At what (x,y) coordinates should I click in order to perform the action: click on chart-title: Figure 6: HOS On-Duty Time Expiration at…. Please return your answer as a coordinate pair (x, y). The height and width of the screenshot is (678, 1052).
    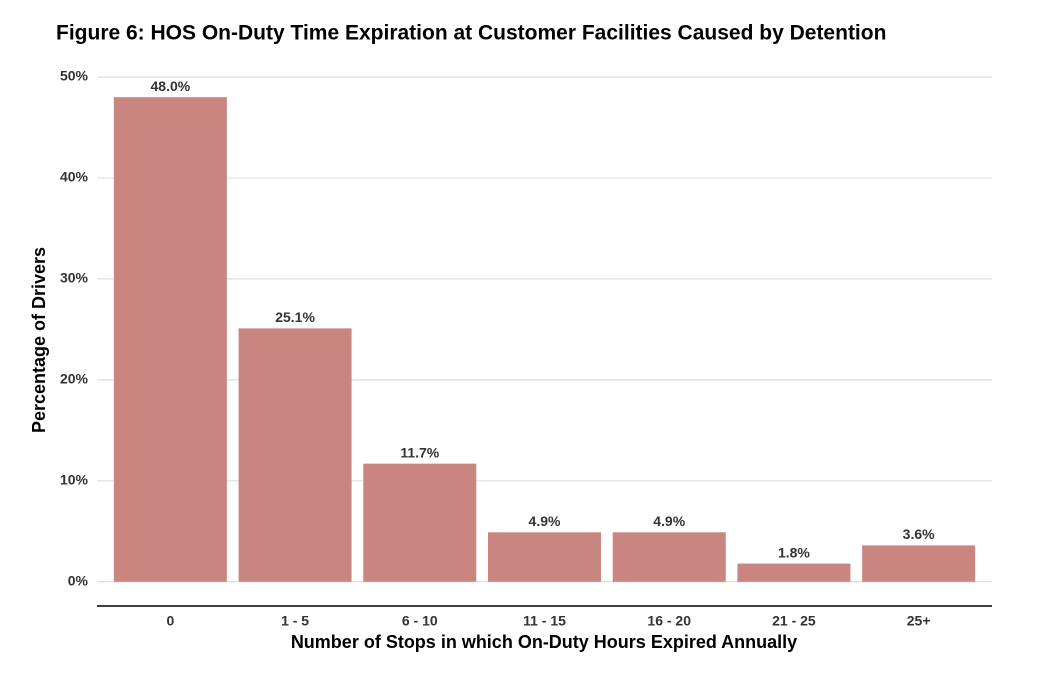
    Looking at the image, I should click on (471, 33).